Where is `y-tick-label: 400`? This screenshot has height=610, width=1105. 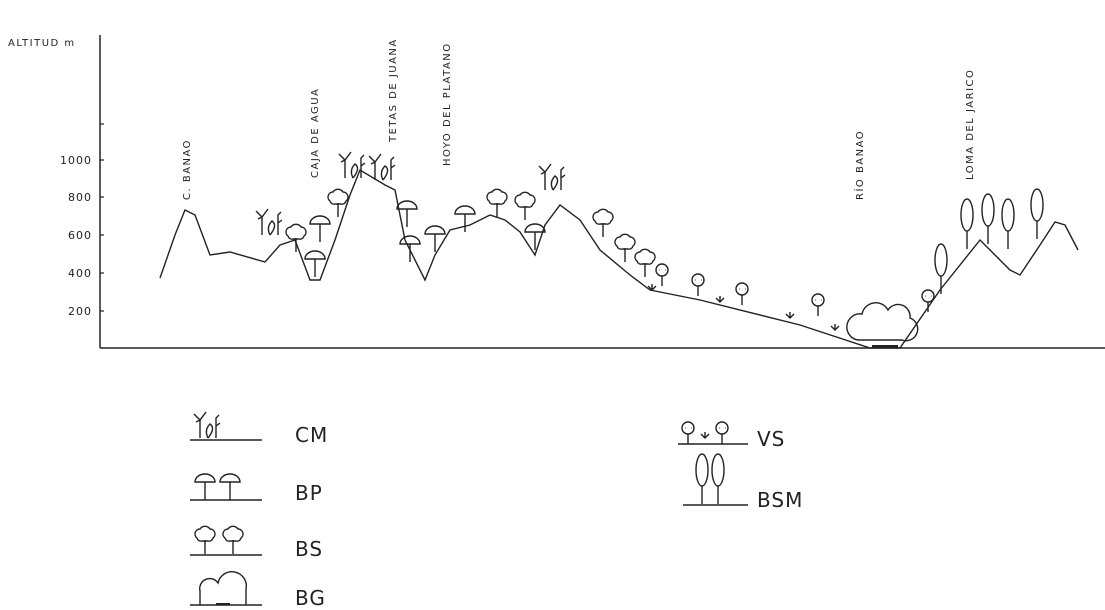 y-tick-label: 400 is located at coordinates (80, 273).